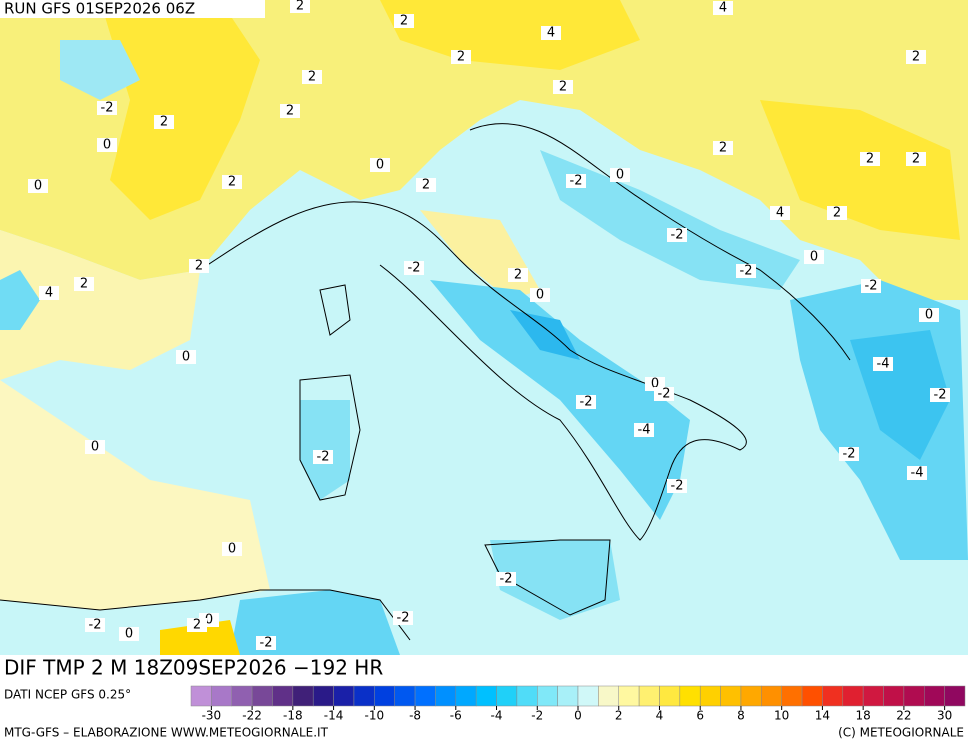  I want to click on colorbar-tick-label: 22, so click(903, 716).